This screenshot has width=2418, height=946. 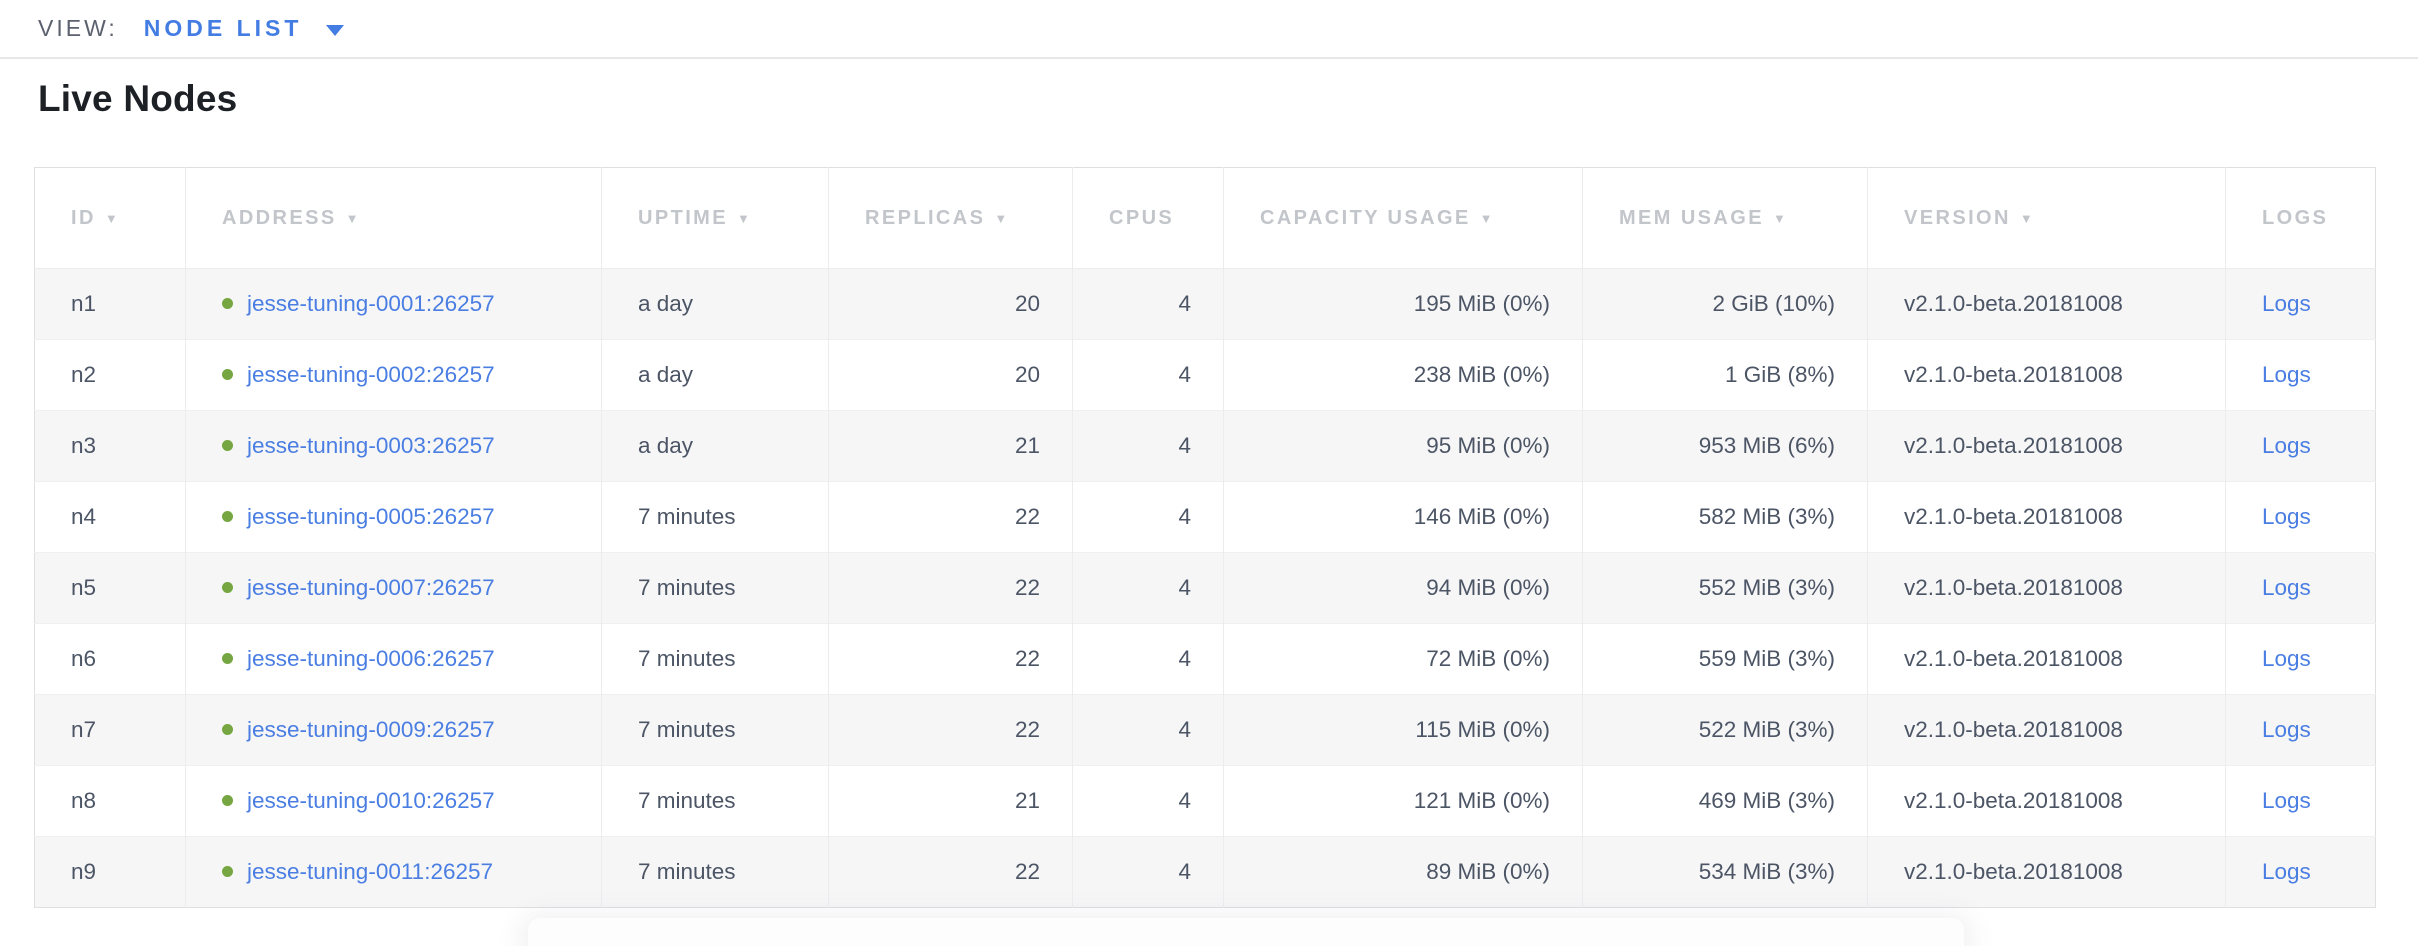 What do you see at coordinates (83, 217) in the screenshot?
I see `column-header-label: ID` at bounding box center [83, 217].